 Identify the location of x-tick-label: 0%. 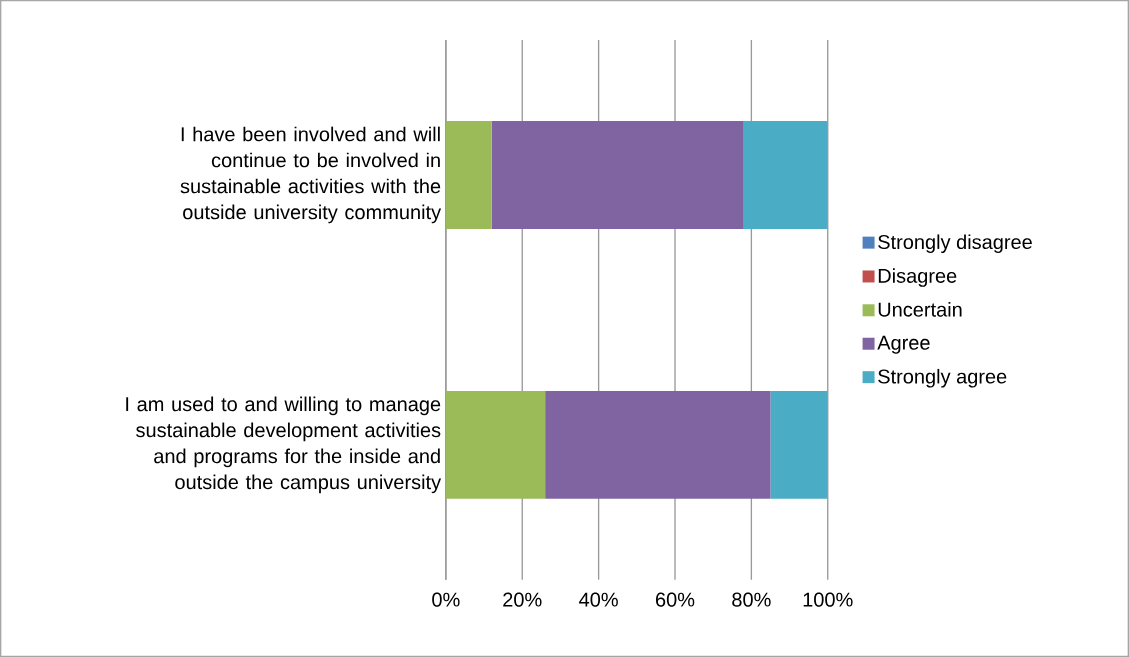
(446, 599).